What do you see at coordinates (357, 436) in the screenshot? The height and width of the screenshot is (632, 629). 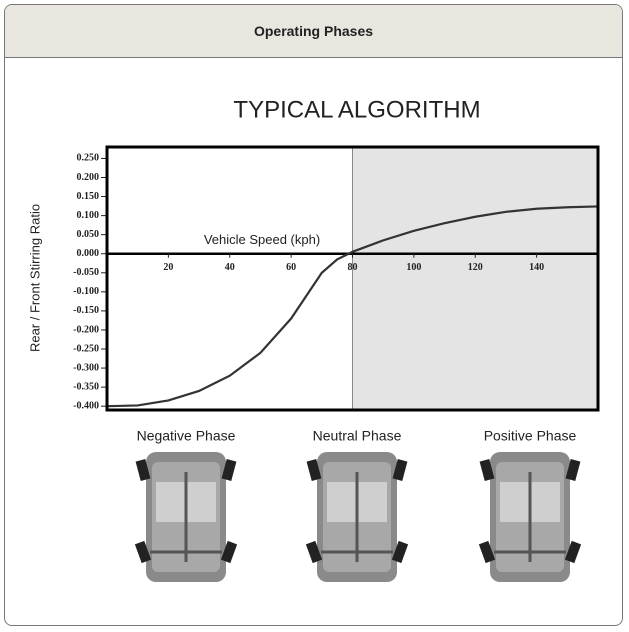 I see `phase-label: Neutral Phase` at bounding box center [357, 436].